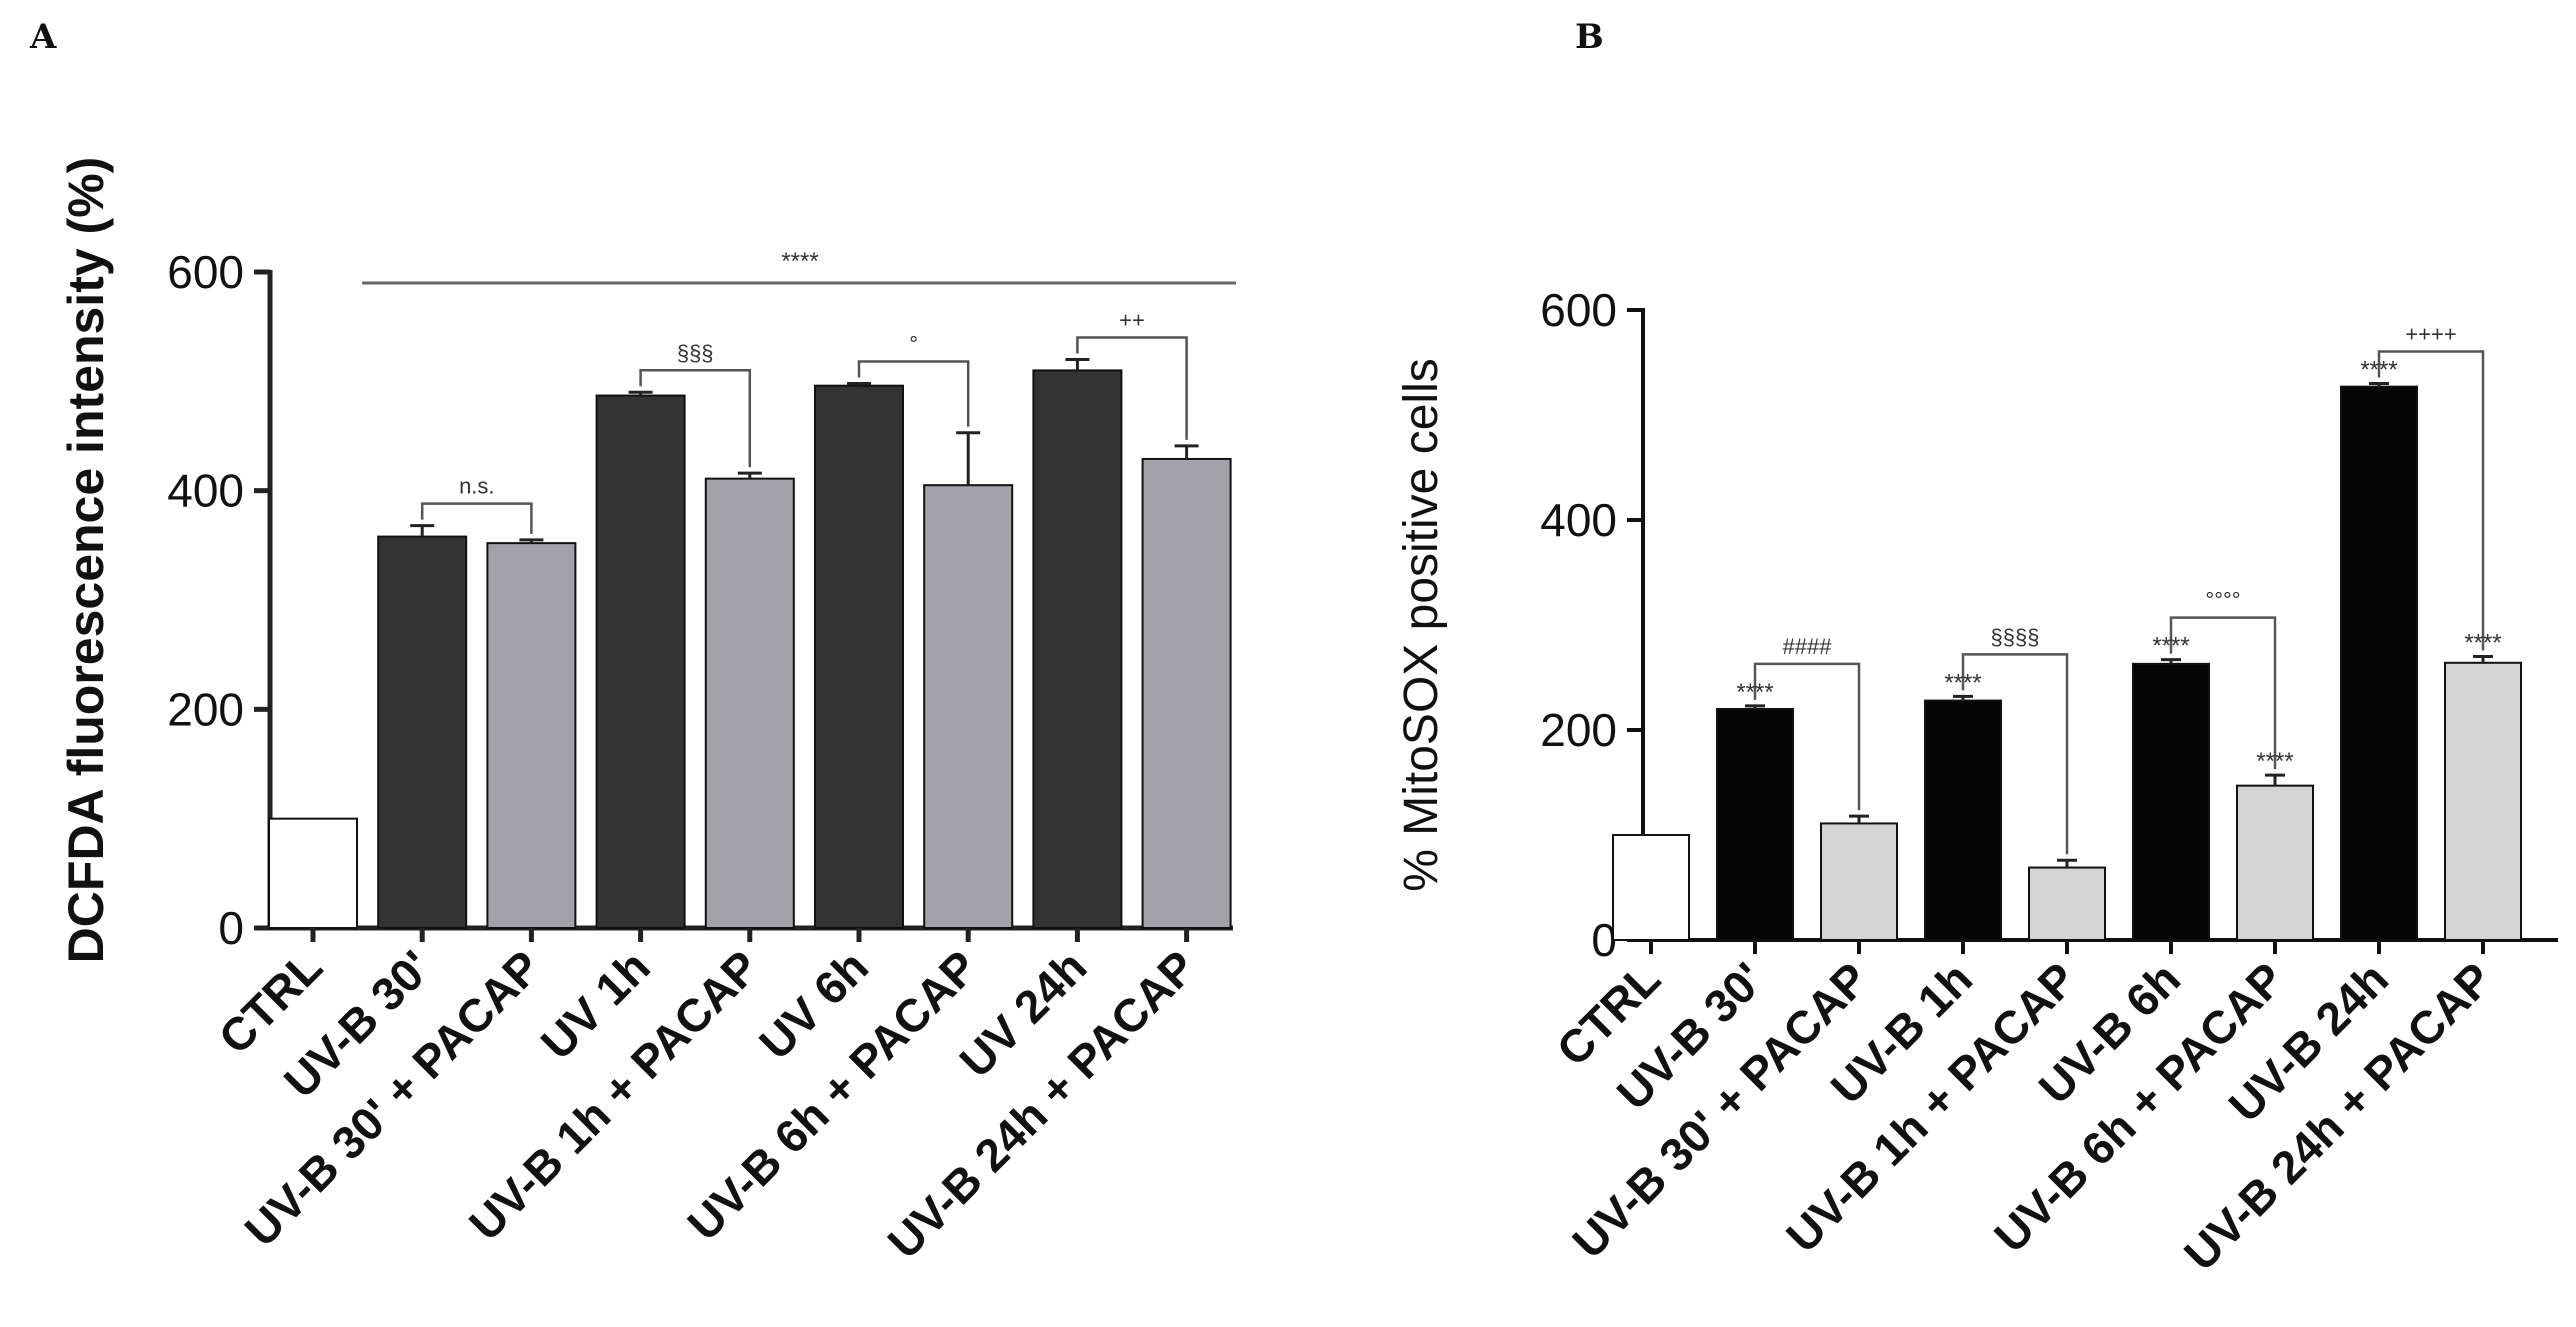 This screenshot has width=2576, height=1327. Describe the element at coordinates (695, 352) in the screenshot. I see `significance-bracket-label: §§§` at that location.